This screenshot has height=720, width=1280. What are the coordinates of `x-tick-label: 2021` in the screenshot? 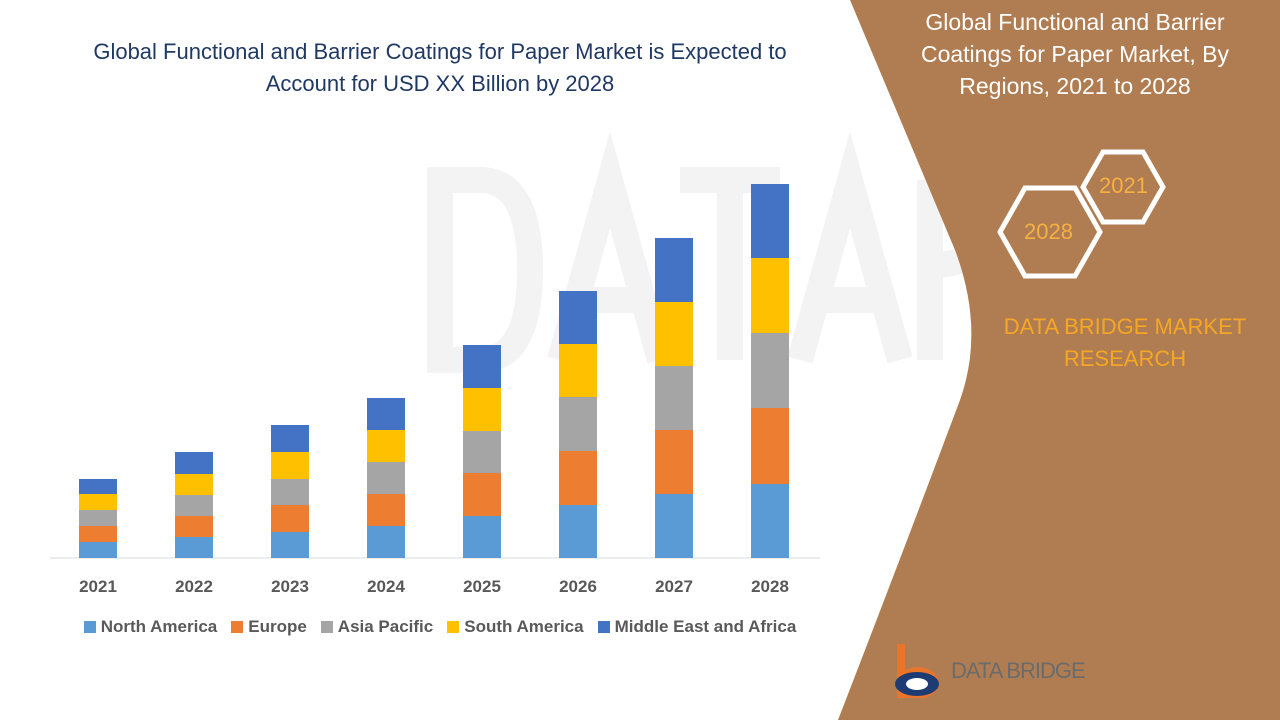 It's located at (98, 586).